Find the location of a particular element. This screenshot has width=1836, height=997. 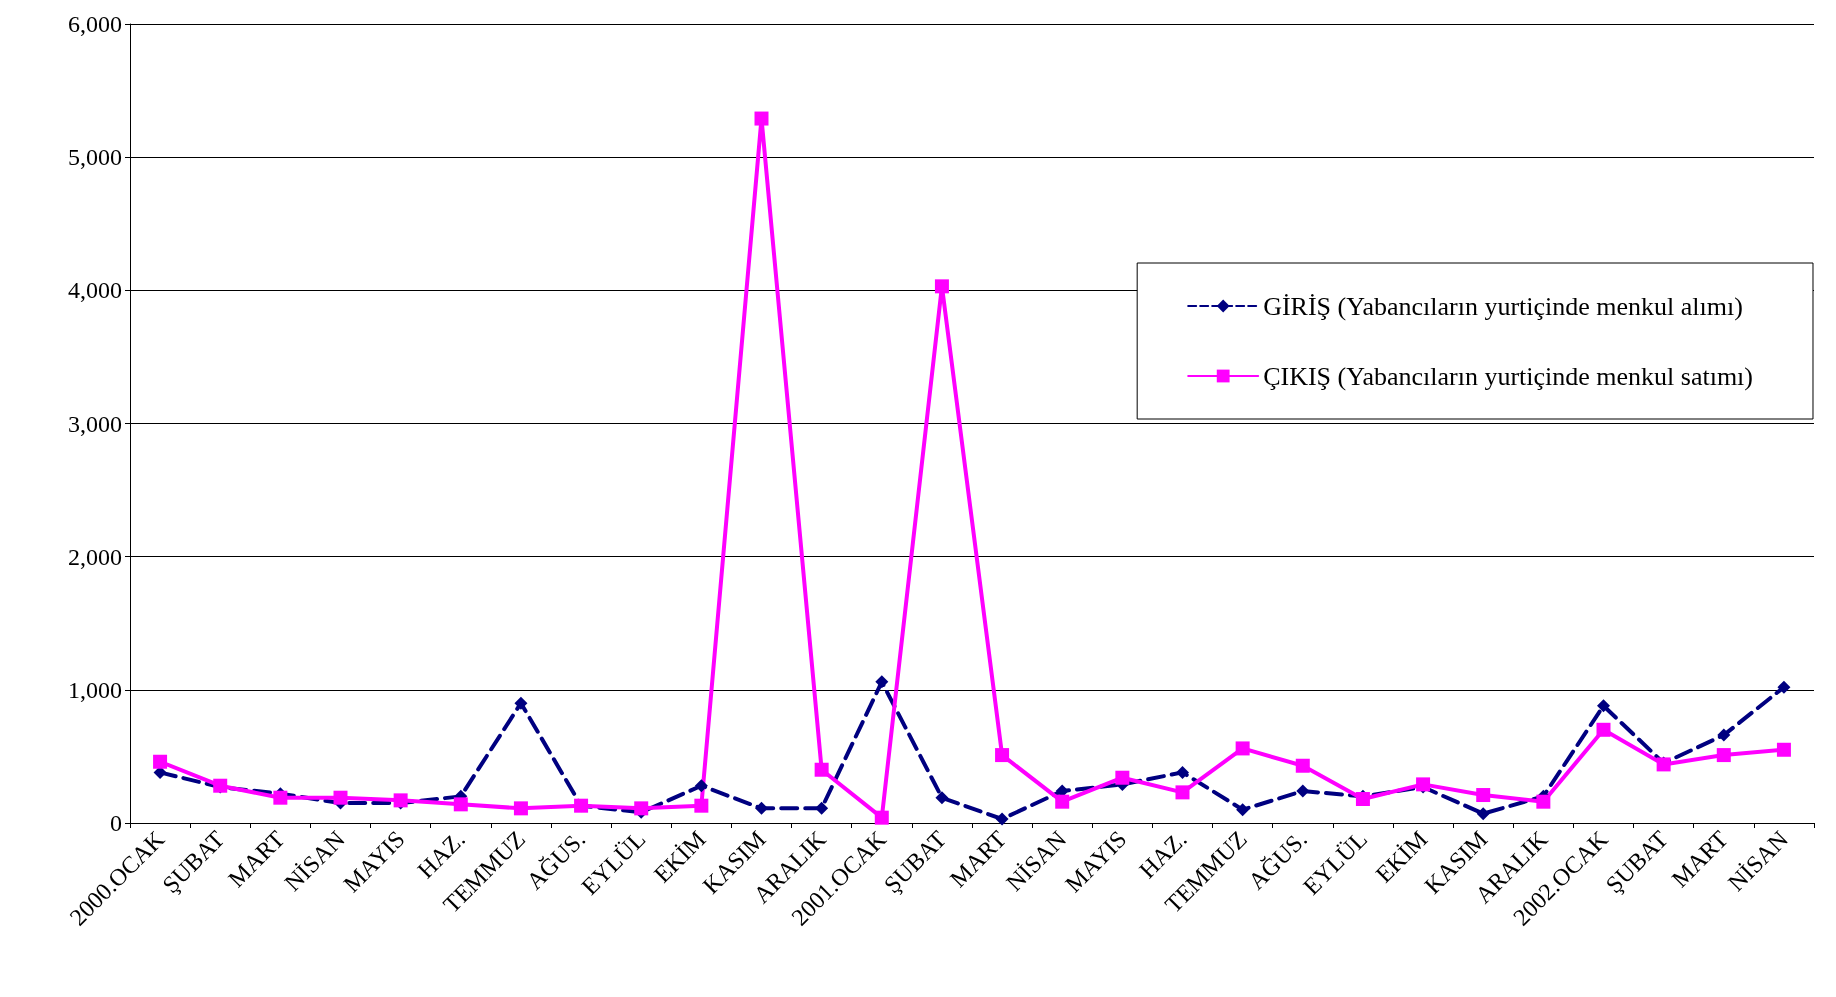

legend-label: ÇIKIŞ (Yabancıların yurtiçinde menkul satımı) is located at coordinates (1508, 376).